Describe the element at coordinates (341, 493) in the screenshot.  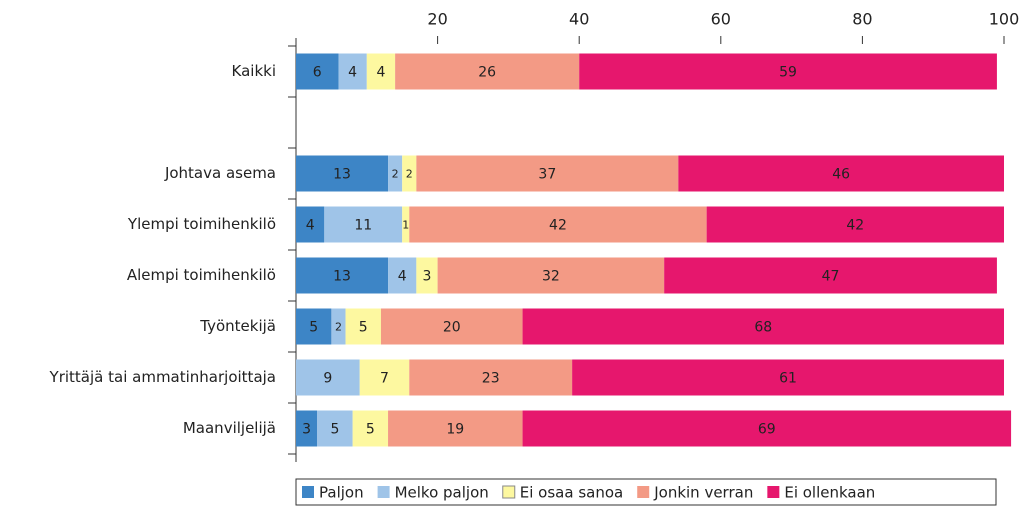
I see `legend-label: Paljon` at that location.